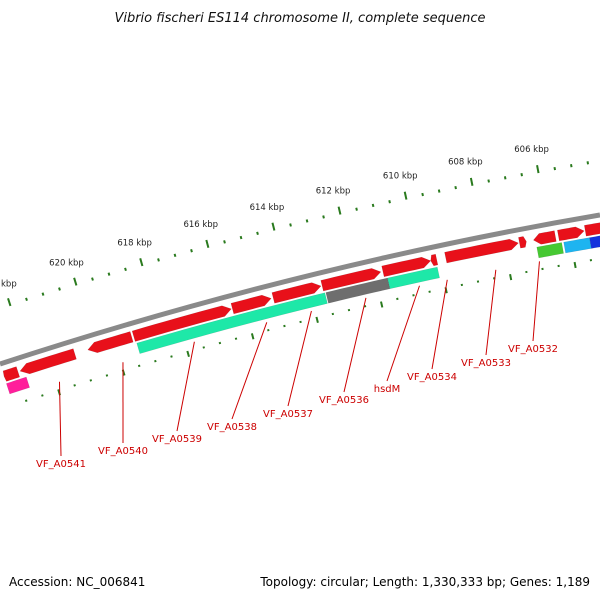  What do you see at coordinates (432, 377) in the screenshot?
I see `gene-label: VF_A0534` at bounding box center [432, 377].